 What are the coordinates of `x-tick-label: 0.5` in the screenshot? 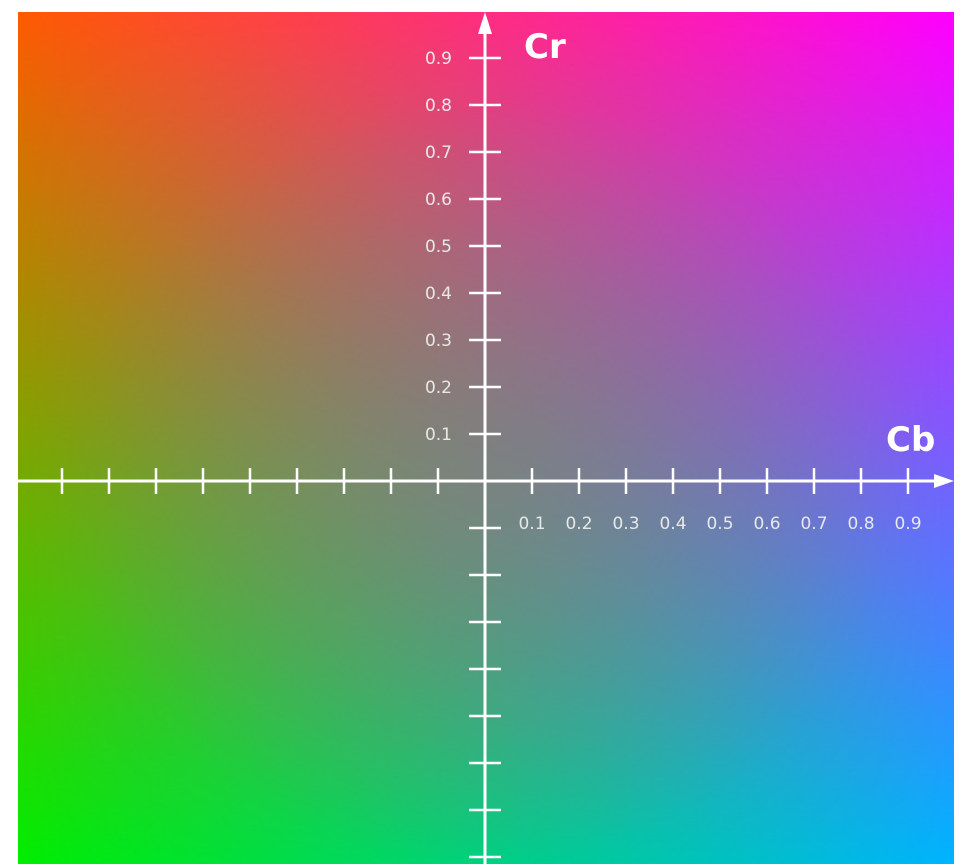 It's located at (719, 524).